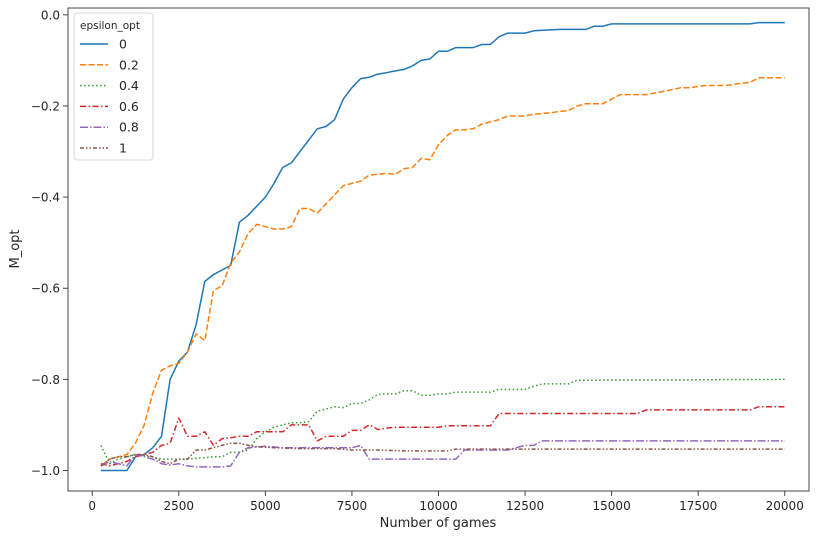 The height and width of the screenshot is (543, 818). I want to click on y-tick-label: −0.8, so click(45, 380).